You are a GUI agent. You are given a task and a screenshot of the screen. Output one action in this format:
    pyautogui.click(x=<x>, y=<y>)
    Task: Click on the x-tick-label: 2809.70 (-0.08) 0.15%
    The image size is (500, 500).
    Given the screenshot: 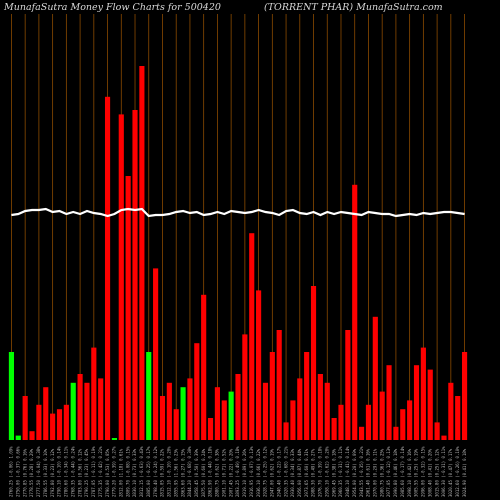 What is the action you would take?
    pyautogui.click(x=127, y=471)
    